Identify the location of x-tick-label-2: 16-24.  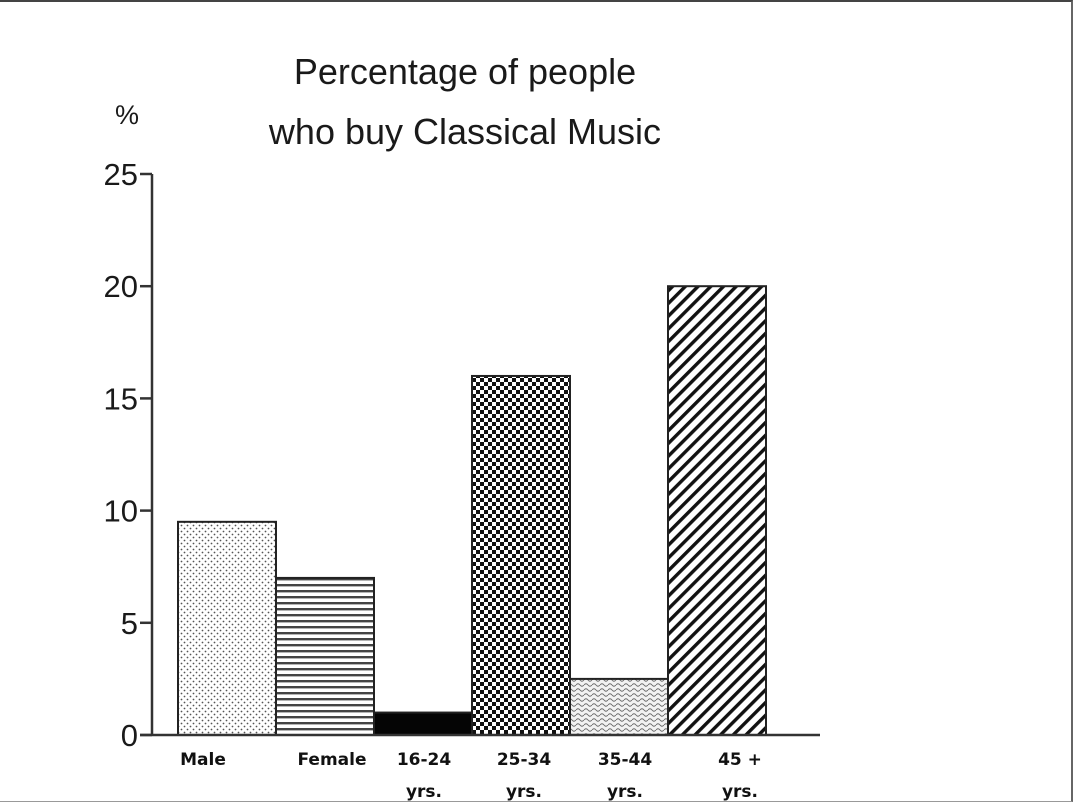
(424, 760).